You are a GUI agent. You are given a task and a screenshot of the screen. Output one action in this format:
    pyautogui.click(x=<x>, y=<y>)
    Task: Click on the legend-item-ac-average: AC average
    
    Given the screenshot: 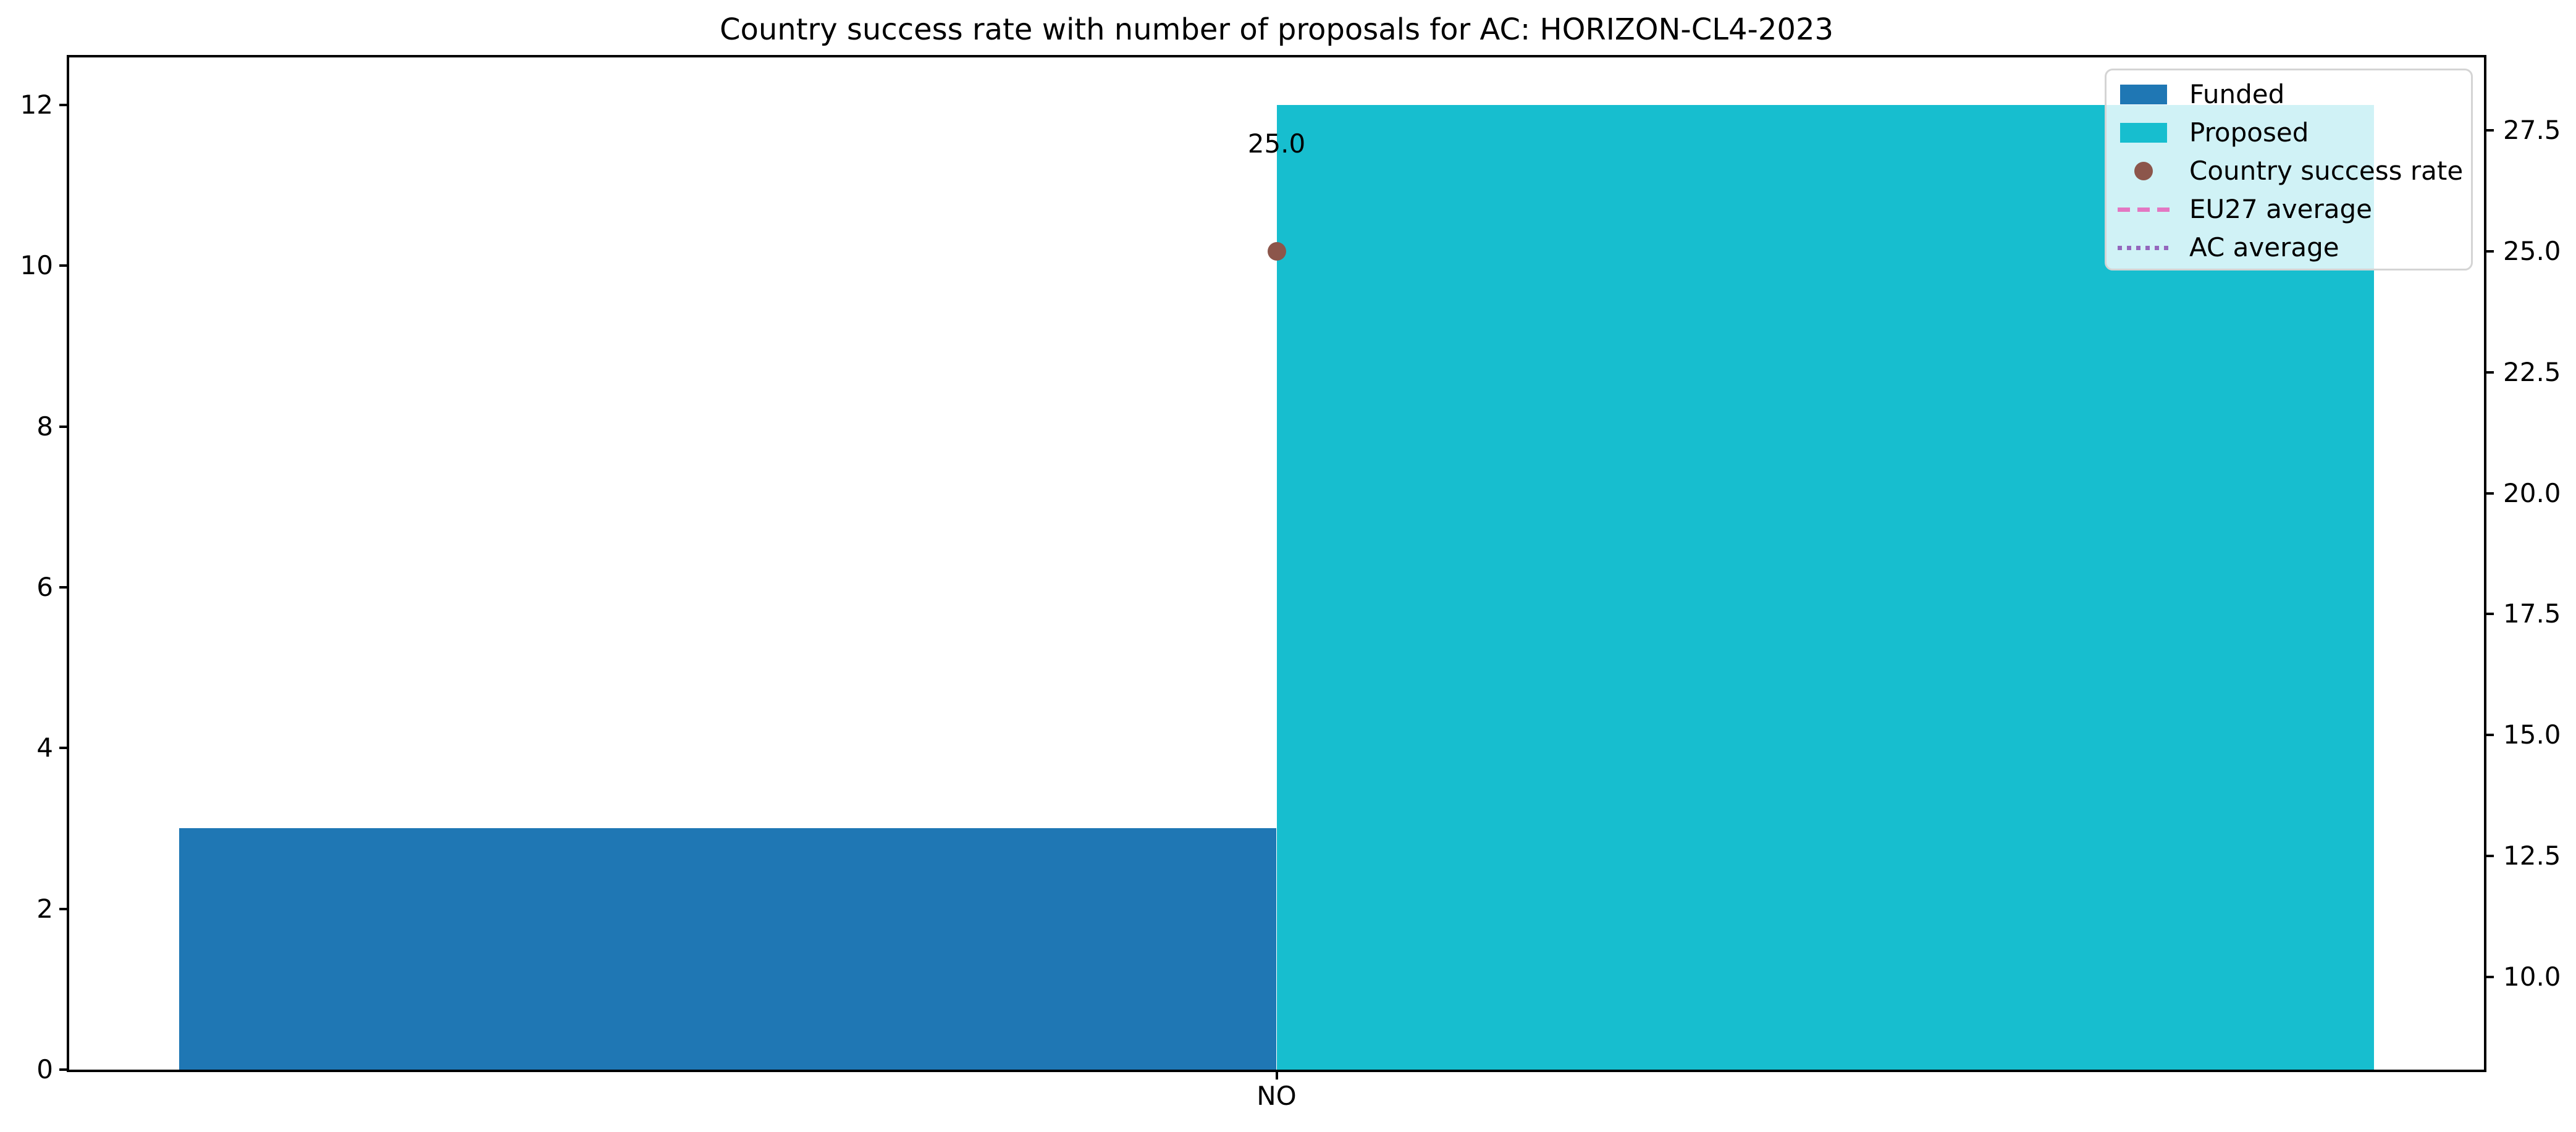 What is the action you would take?
    pyautogui.click(x=2294, y=247)
    